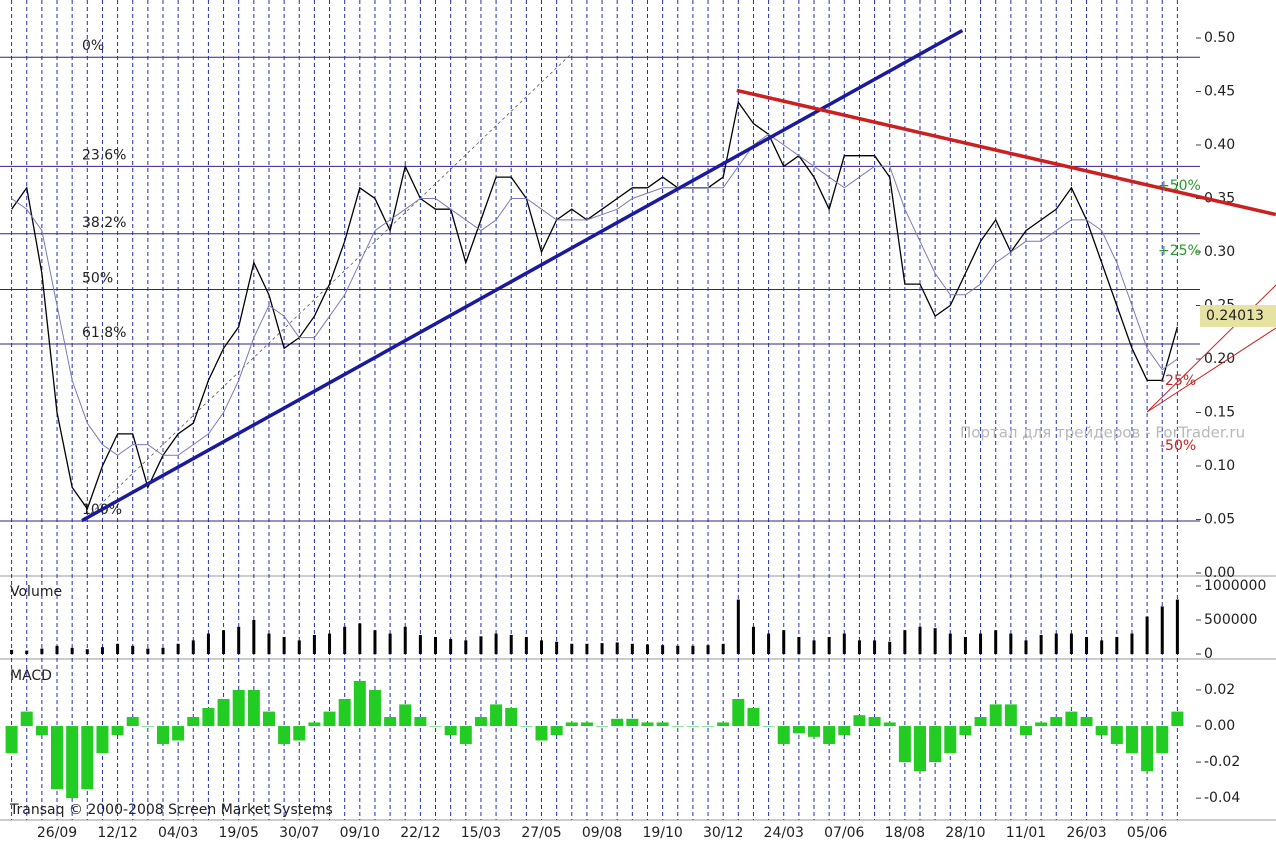 The image size is (1276, 845). What do you see at coordinates (1222, 798) in the screenshot?
I see `y-tick-label: -0.04` at bounding box center [1222, 798].